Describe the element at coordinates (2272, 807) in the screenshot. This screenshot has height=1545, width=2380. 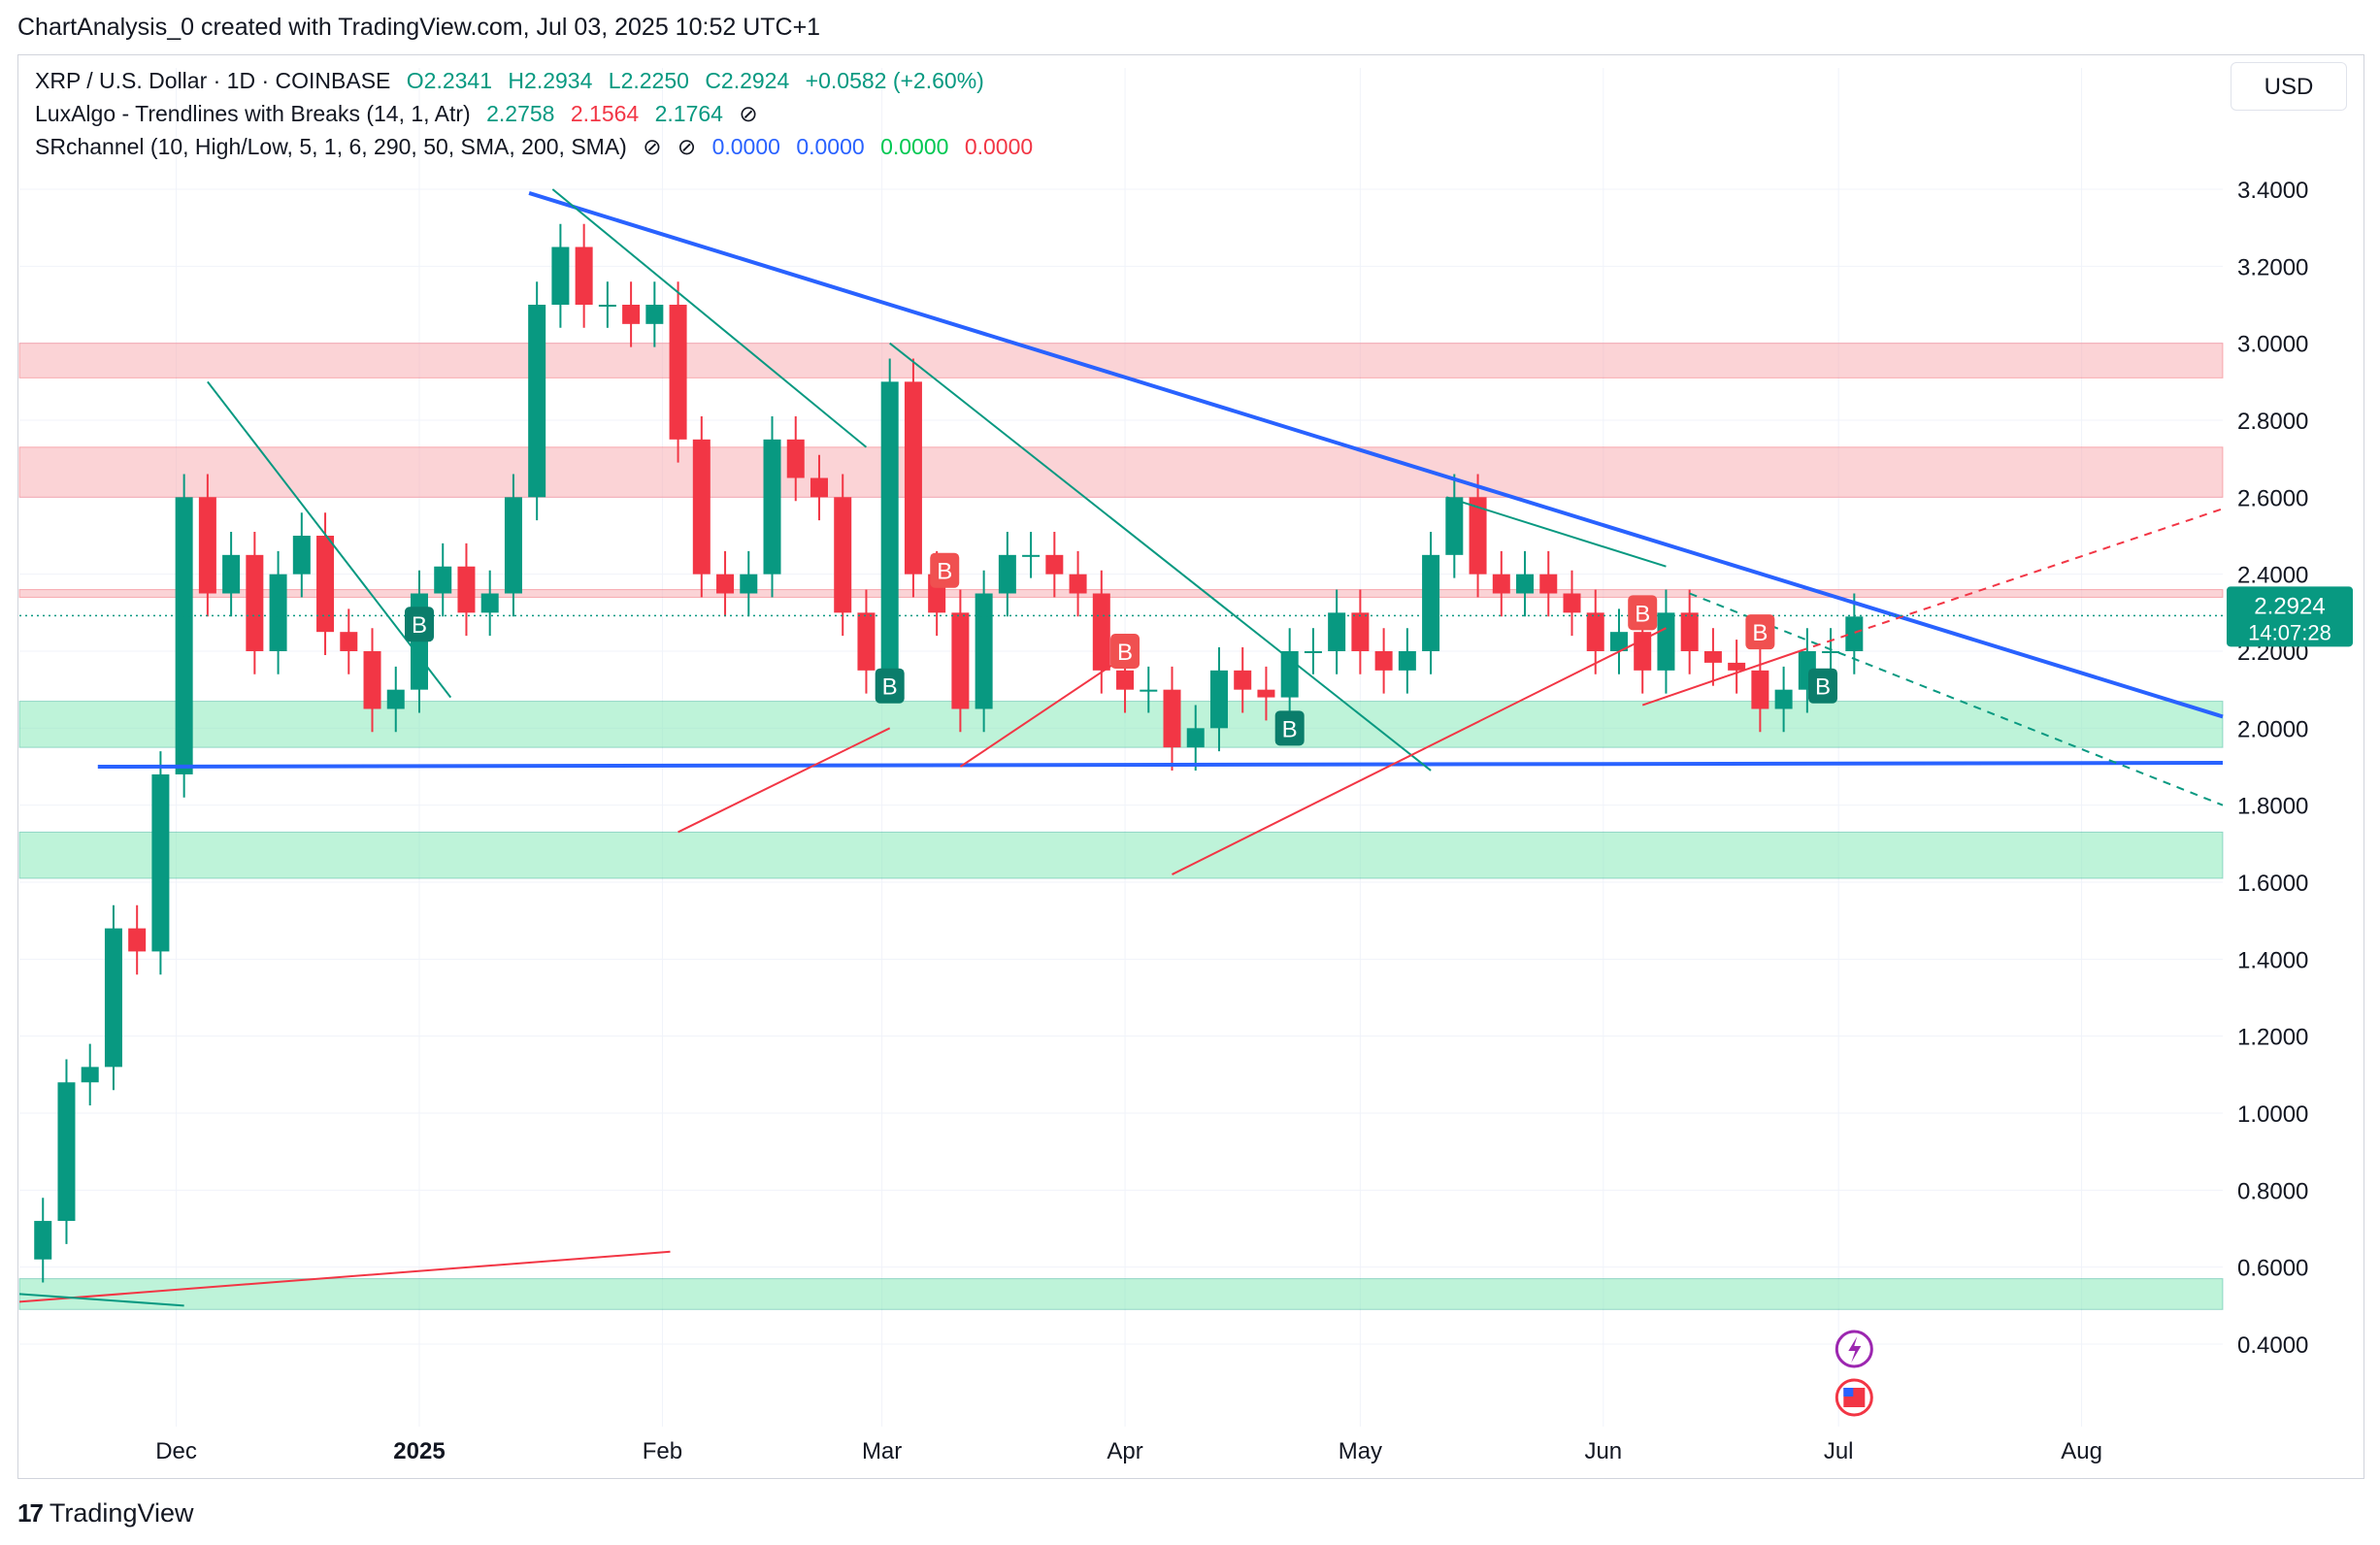
I see `y-tick-label: 1.8000` at that location.